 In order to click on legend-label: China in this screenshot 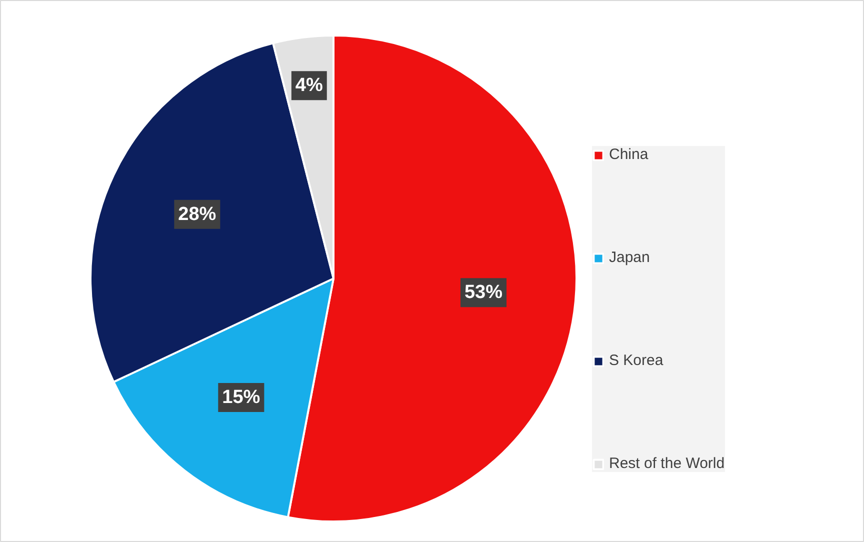, I will do `click(628, 154)`.